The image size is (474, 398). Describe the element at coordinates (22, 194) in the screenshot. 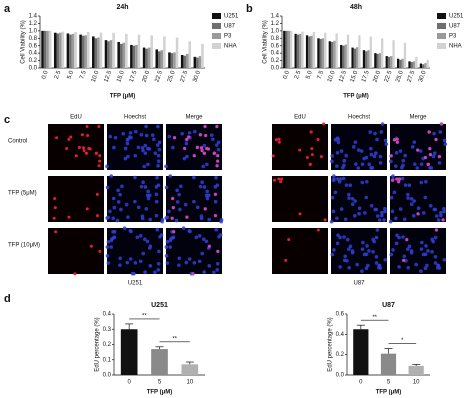

I see `row-label: TFP (5μM)` at that location.